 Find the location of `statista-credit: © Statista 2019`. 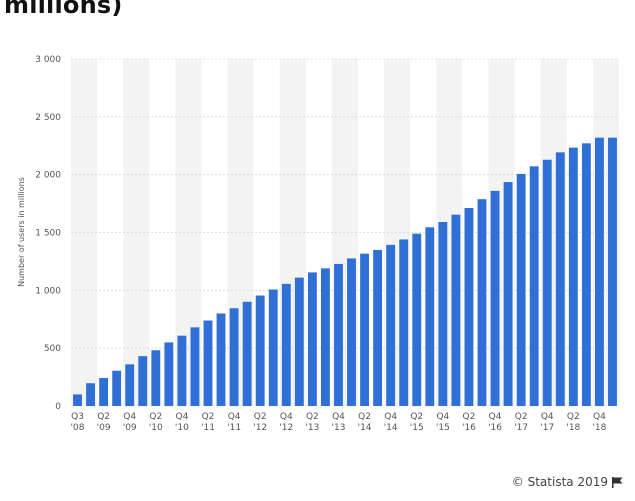

statista-credit: © Statista 2019 is located at coordinates (567, 482).